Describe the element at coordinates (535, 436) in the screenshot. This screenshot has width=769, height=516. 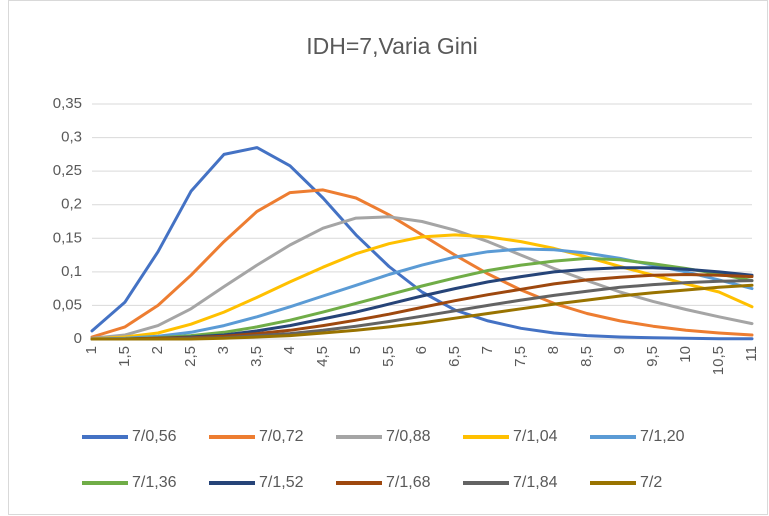
I see `legend-label: 7/1,04` at that location.